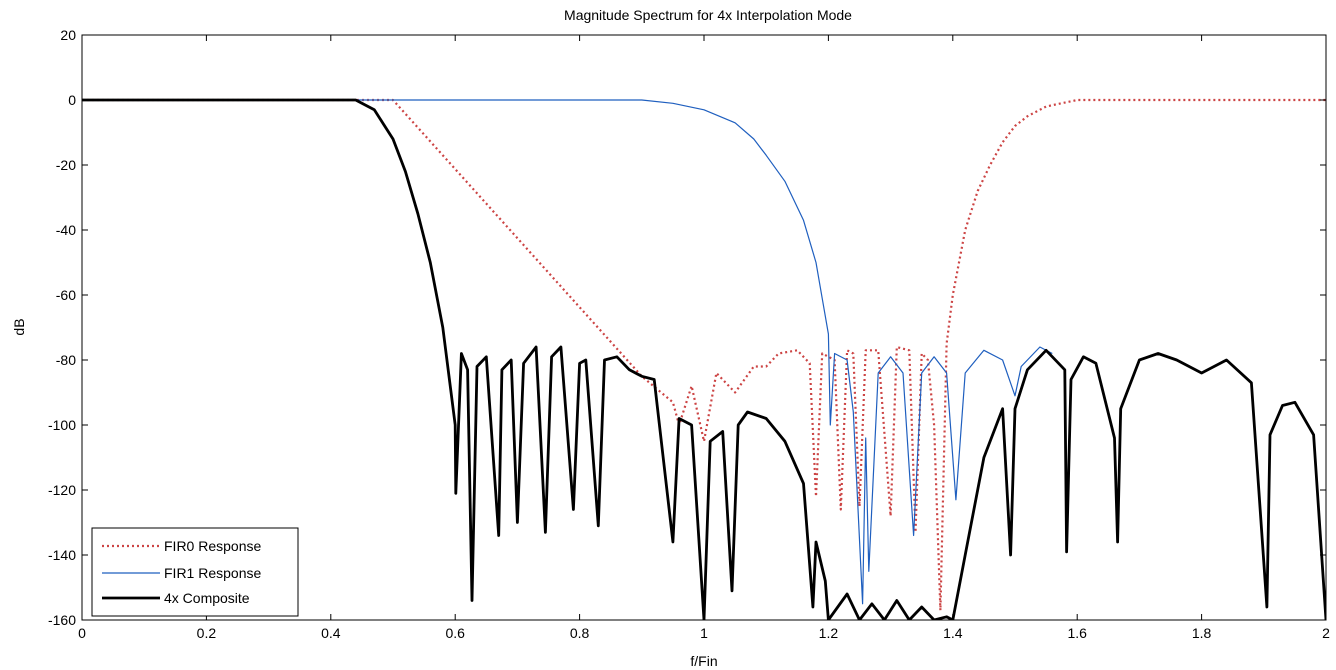 The image size is (1336, 670). What do you see at coordinates (68, 35) in the screenshot?
I see `y-tick-label: 20` at bounding box center [68, 35].